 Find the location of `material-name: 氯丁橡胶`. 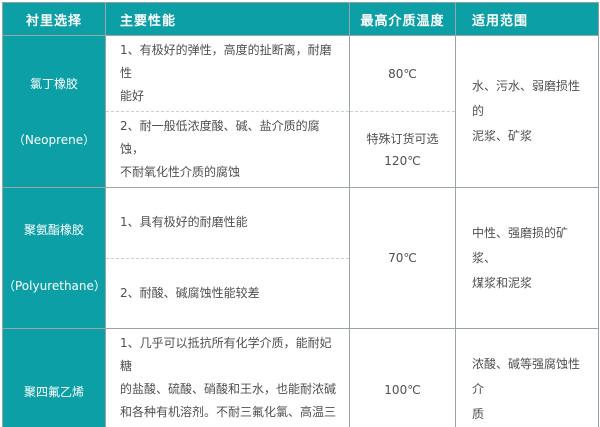

material-name: 氯丁橡胶 is located at coordinates (53, 83).